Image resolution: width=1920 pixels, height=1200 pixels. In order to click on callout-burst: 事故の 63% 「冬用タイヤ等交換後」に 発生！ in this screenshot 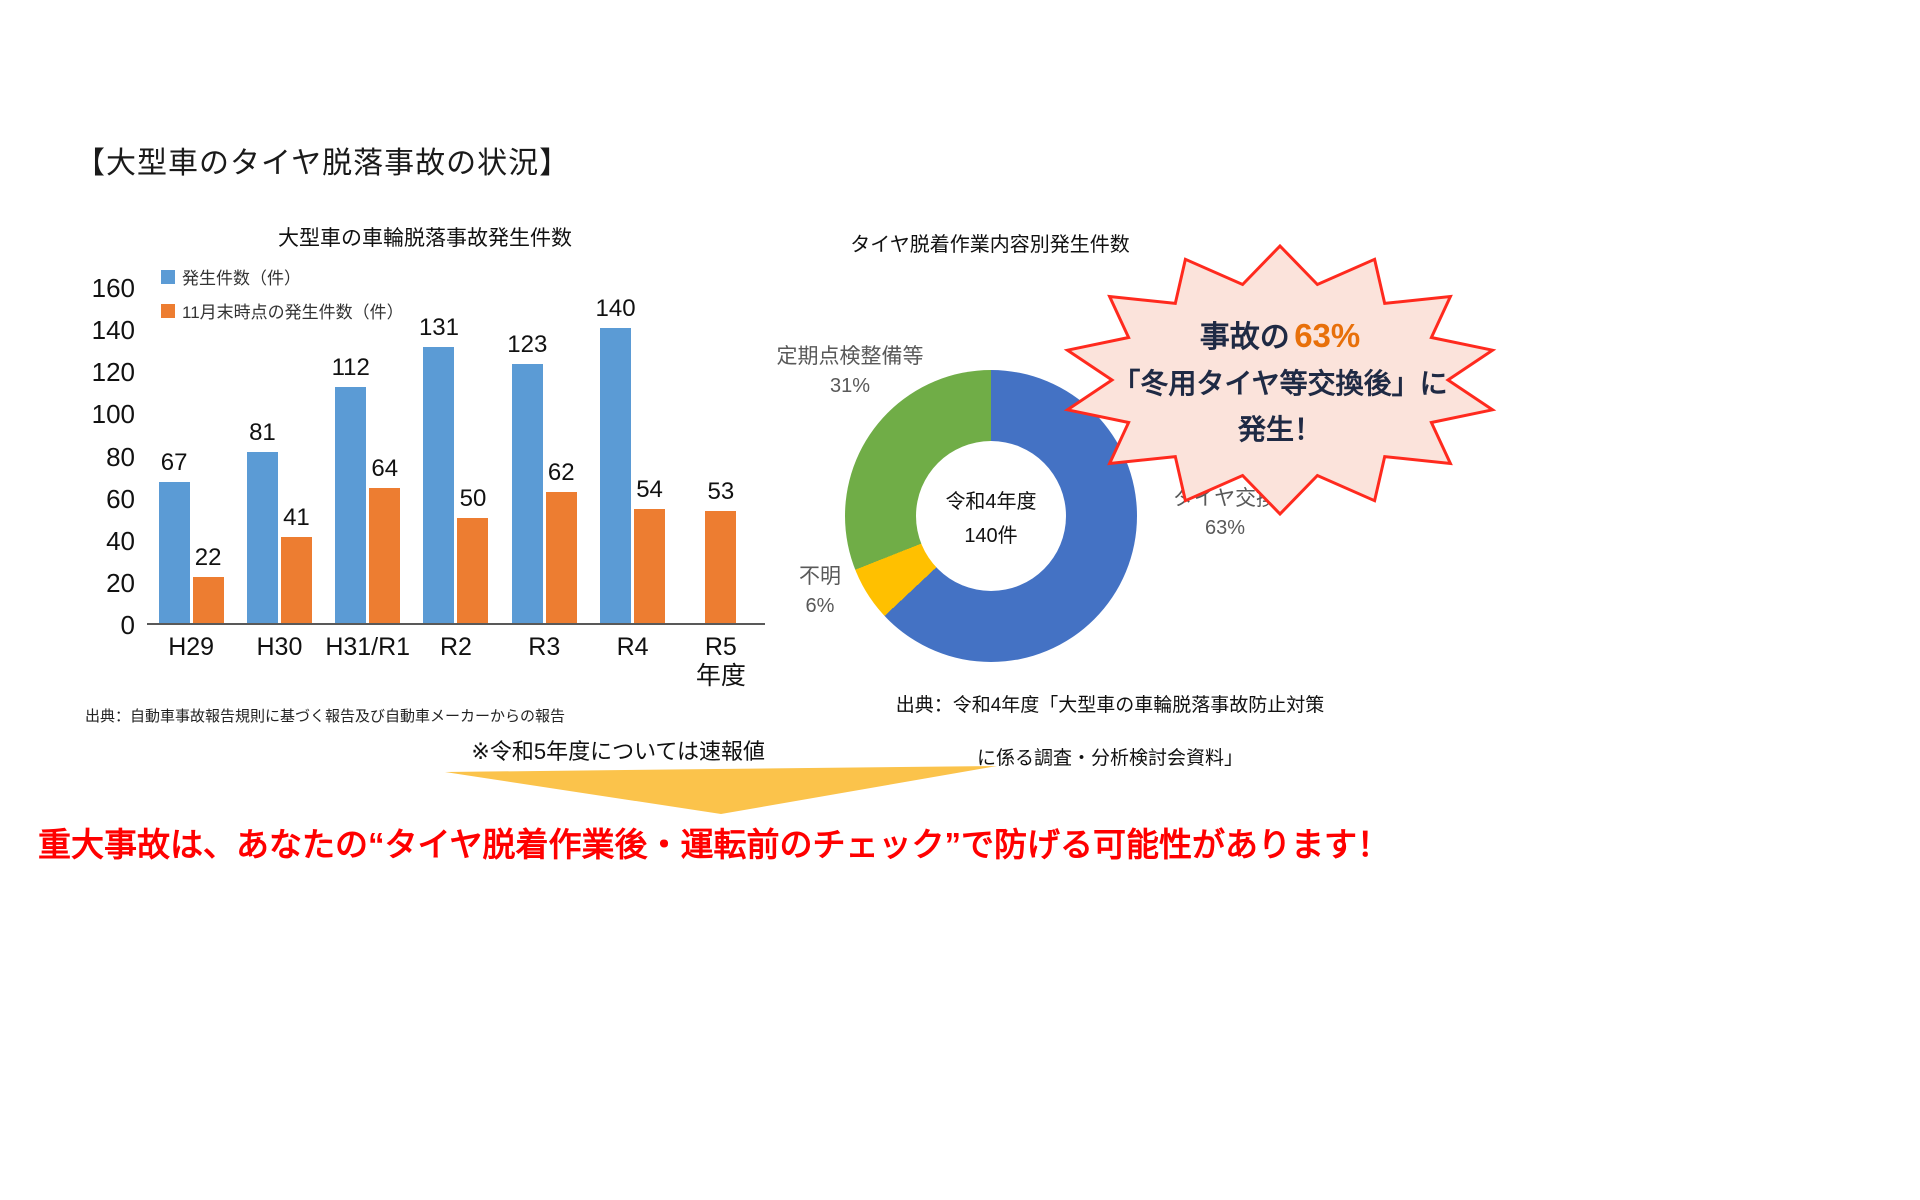, I will do `click(1280, 380)`.